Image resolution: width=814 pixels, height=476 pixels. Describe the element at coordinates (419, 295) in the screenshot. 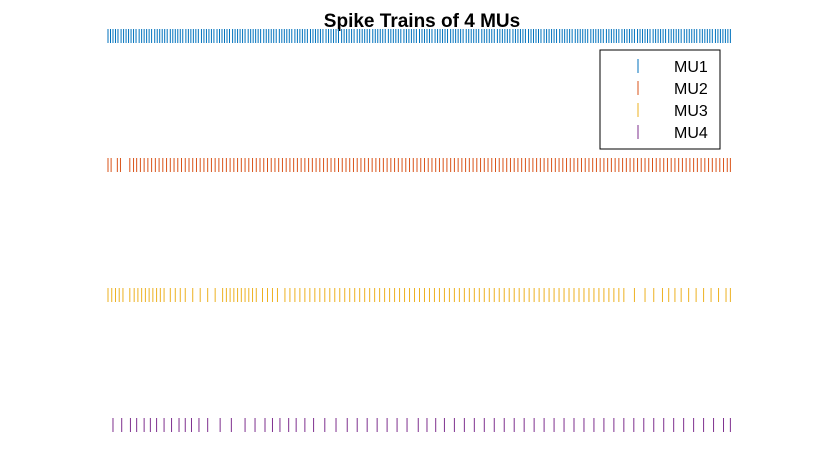

I see `spike-train-mu3` at that location.